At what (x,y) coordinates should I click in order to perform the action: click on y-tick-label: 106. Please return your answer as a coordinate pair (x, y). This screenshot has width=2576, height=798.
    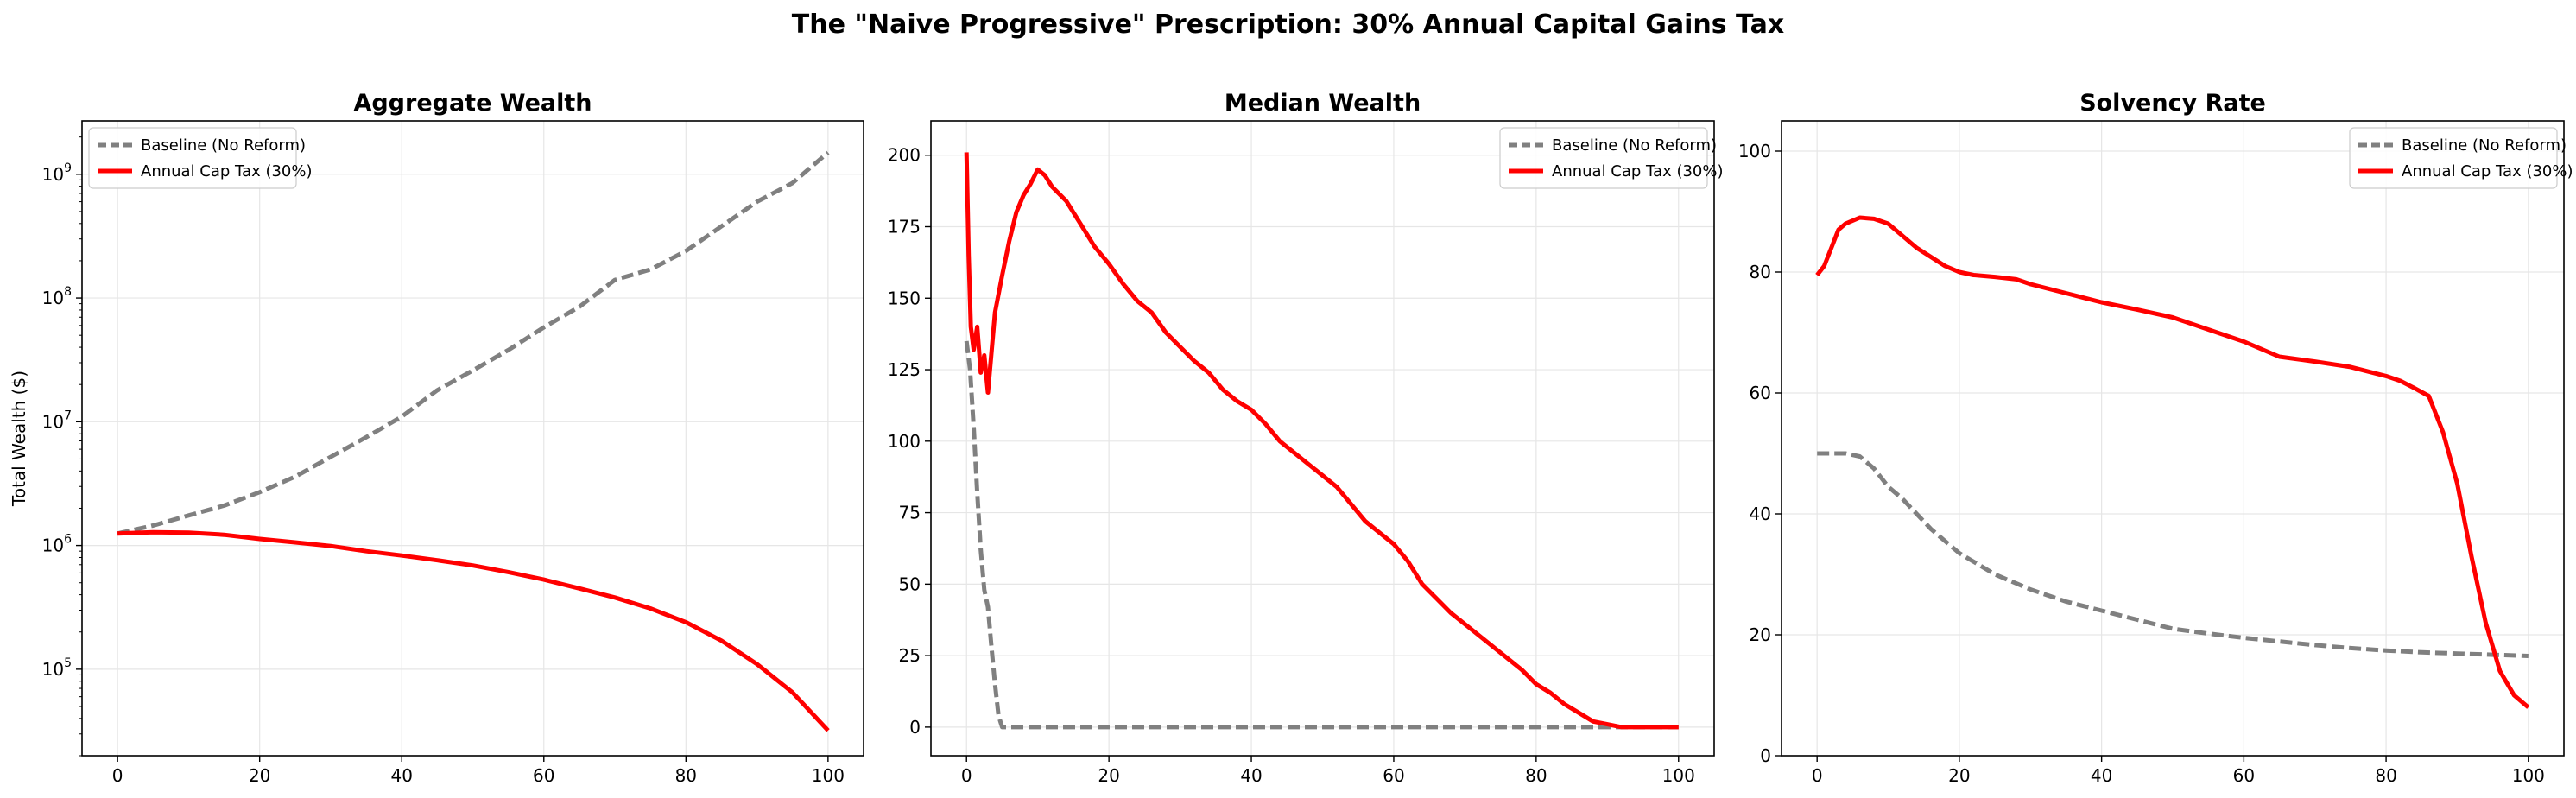
    Looking at the image, I should click on (57, 544).